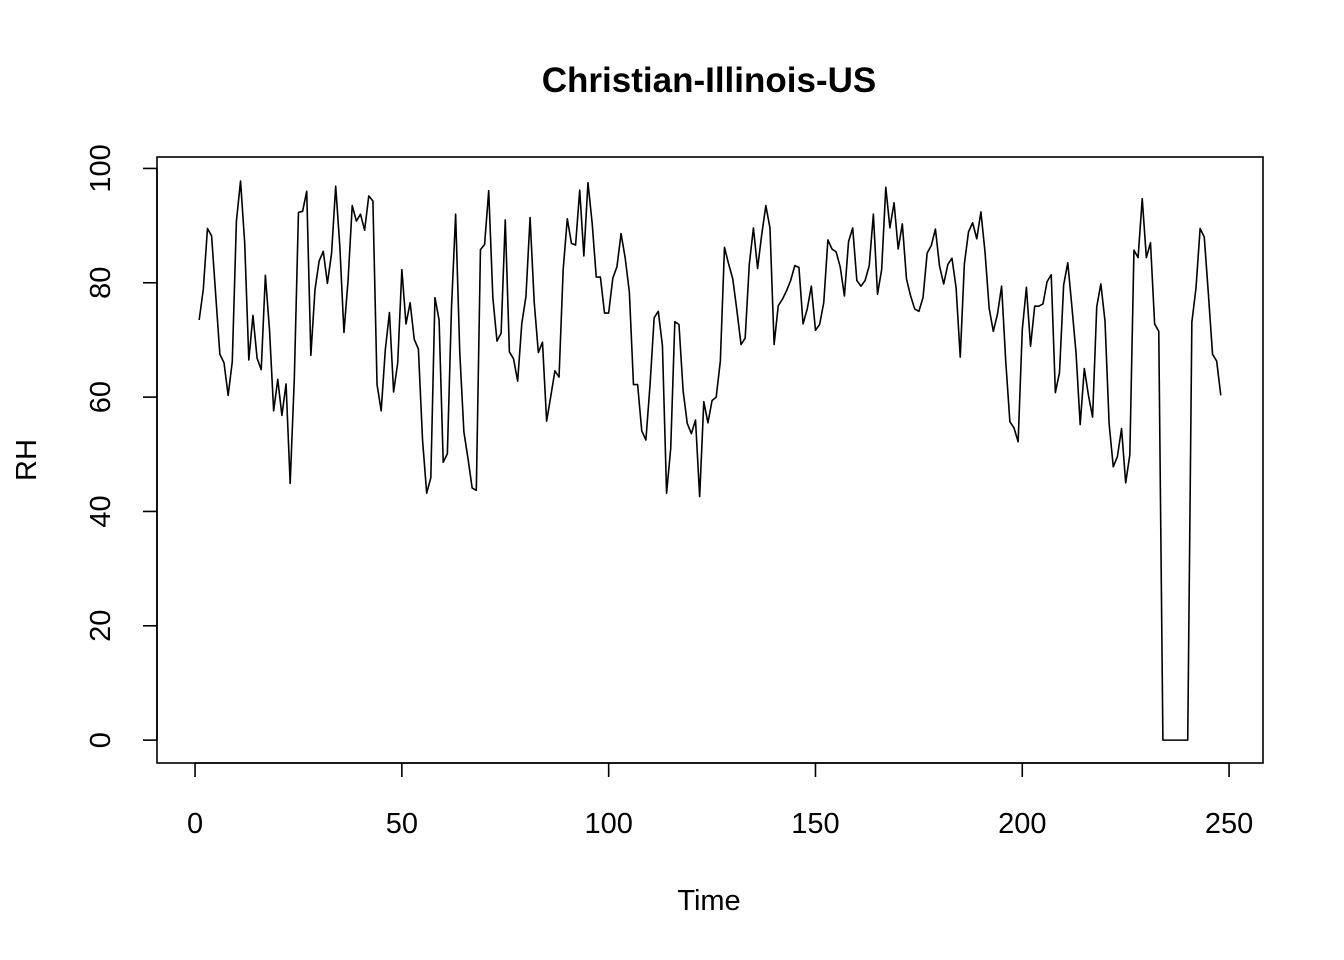 The width and height of the screenshot is (1344, 960). What do you see at coordinates (27, 460) in the screenshot?
I see `y-axis-label: RH` at bounding box center [27, 460].